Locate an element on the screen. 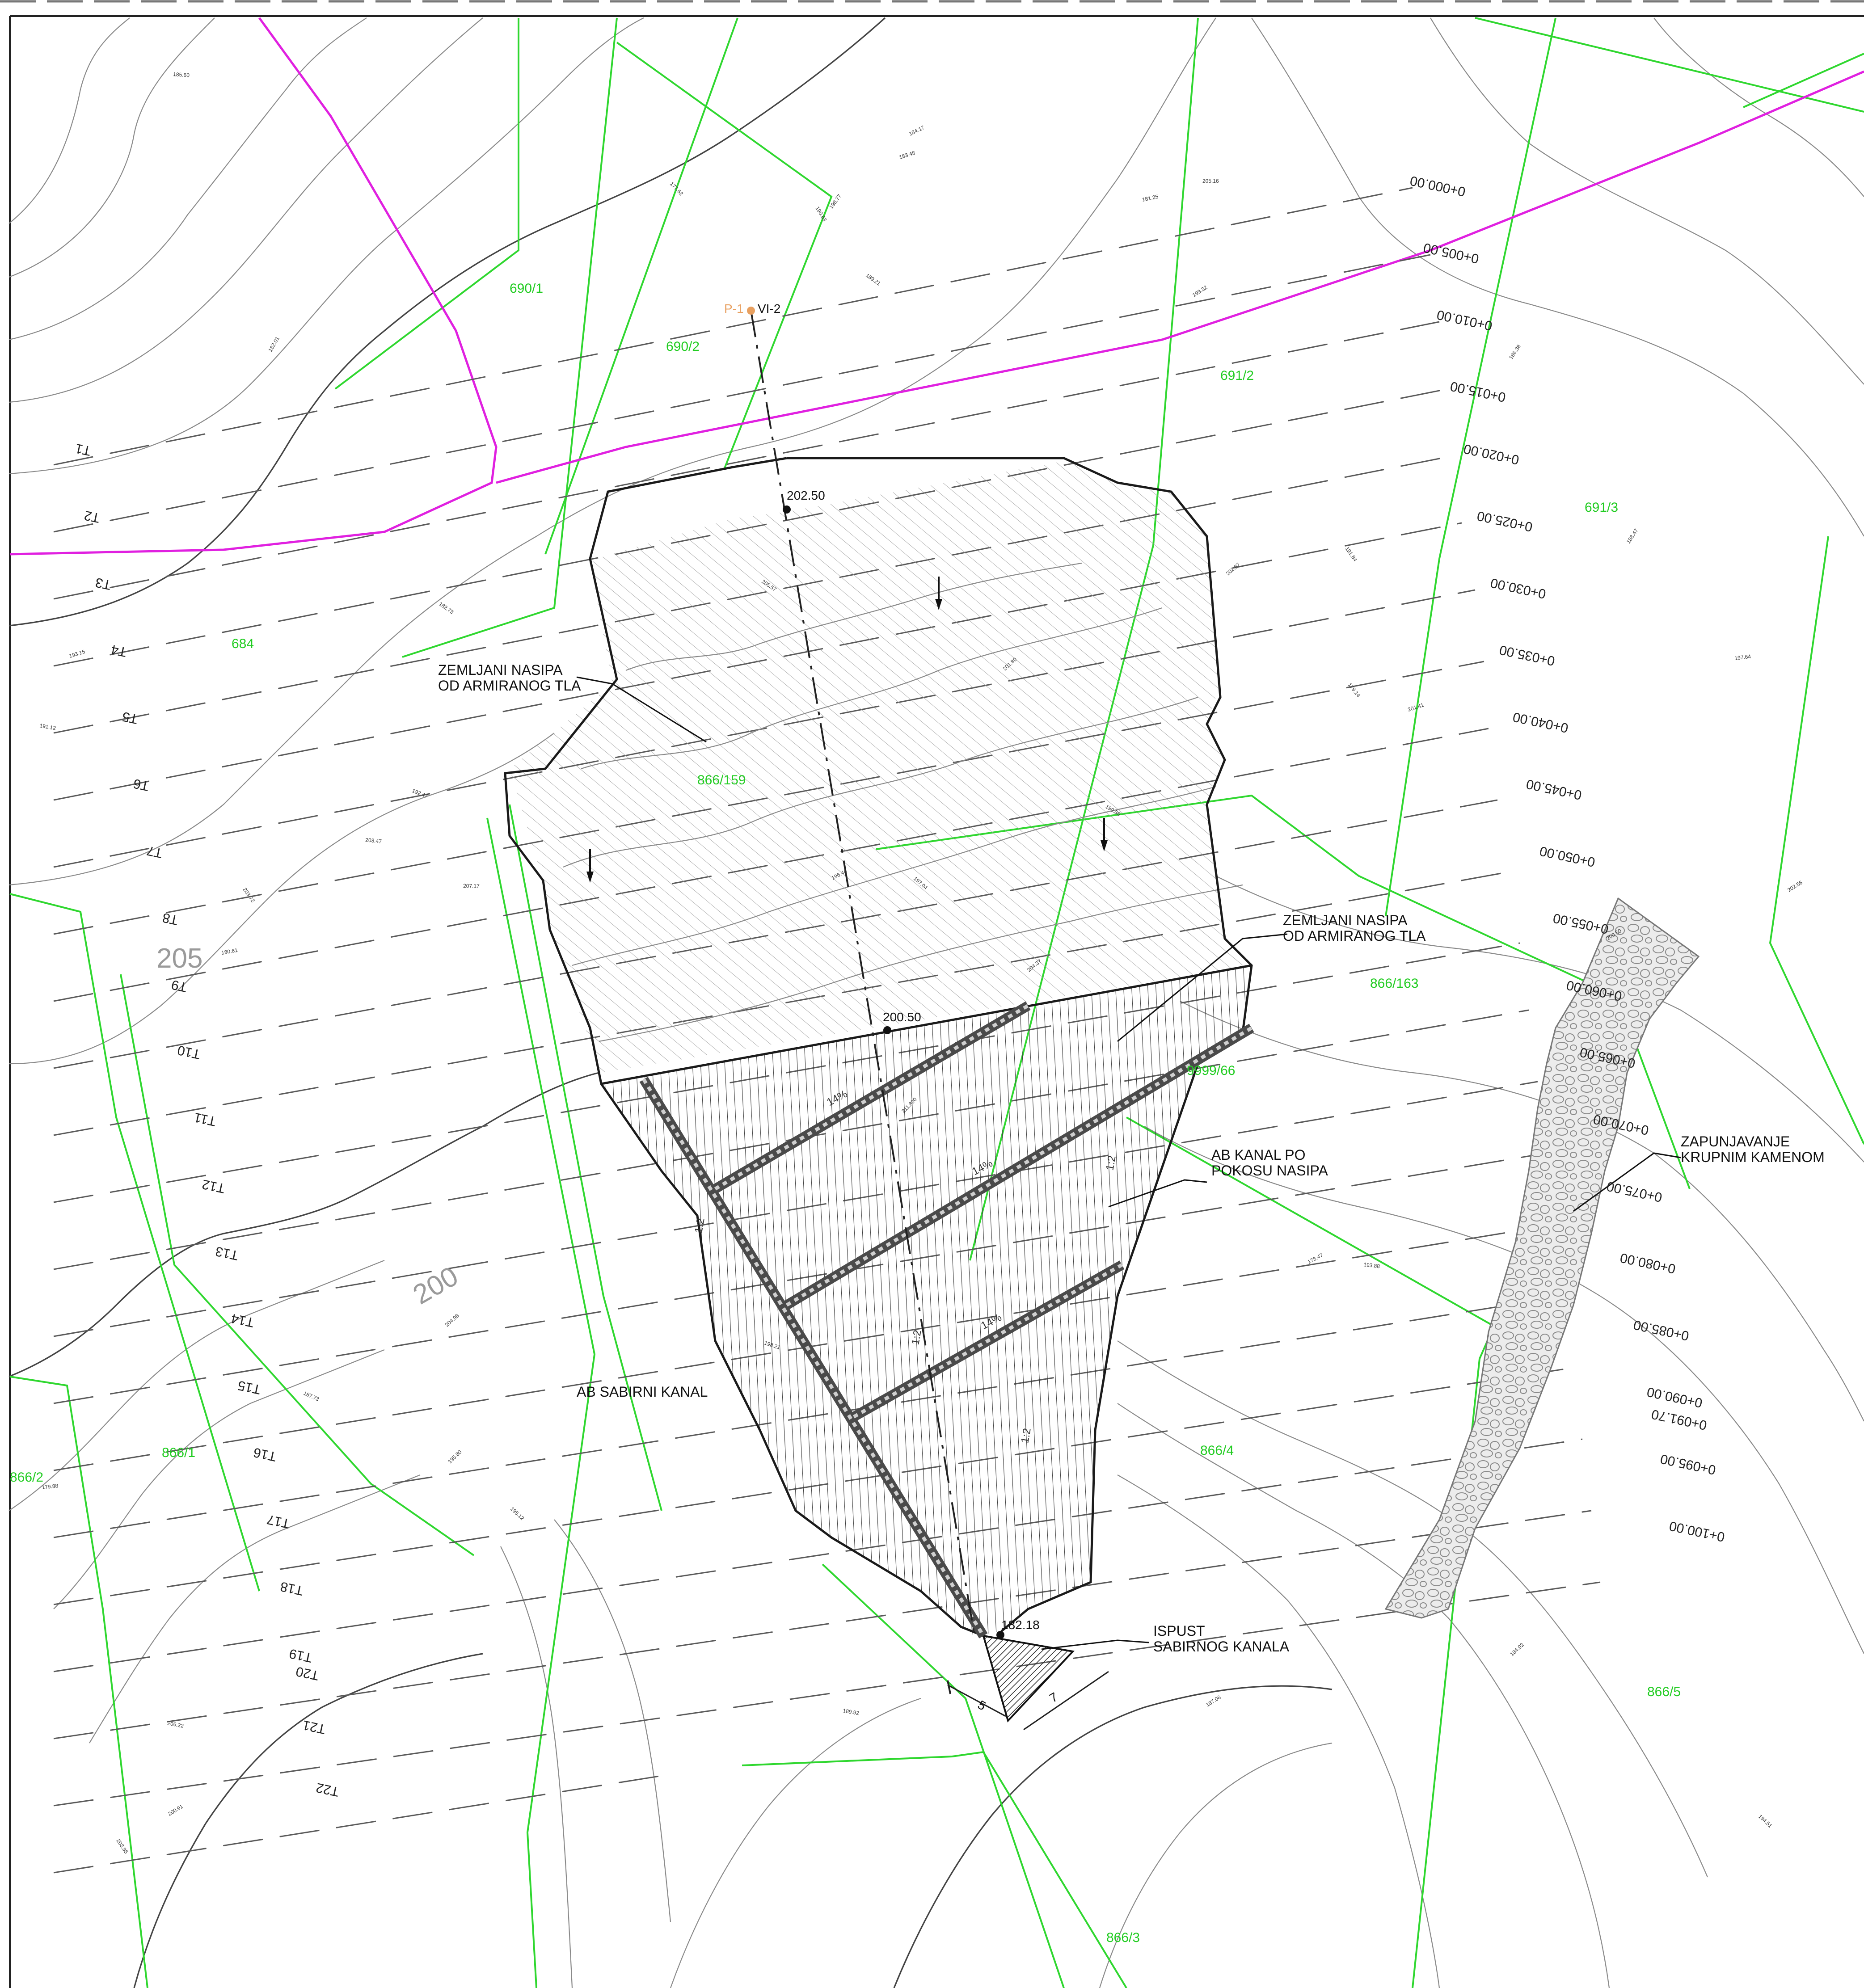 The width and height of the screenshot is (1864, 1988). annotation-outlet-1: ISPUST is located at coordinates (1179, 1631).